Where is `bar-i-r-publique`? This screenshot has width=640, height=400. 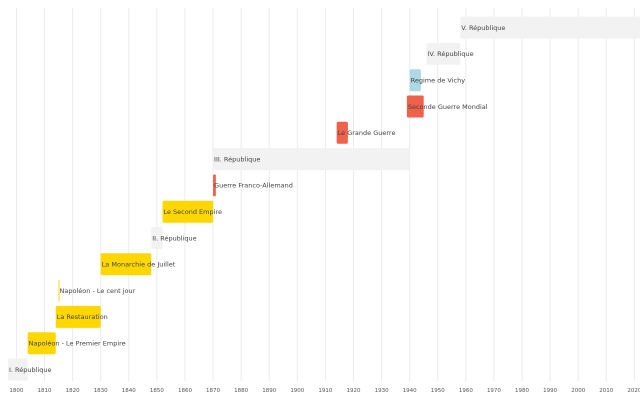 bar-i-r-publique is located at coordinates (18, 369).